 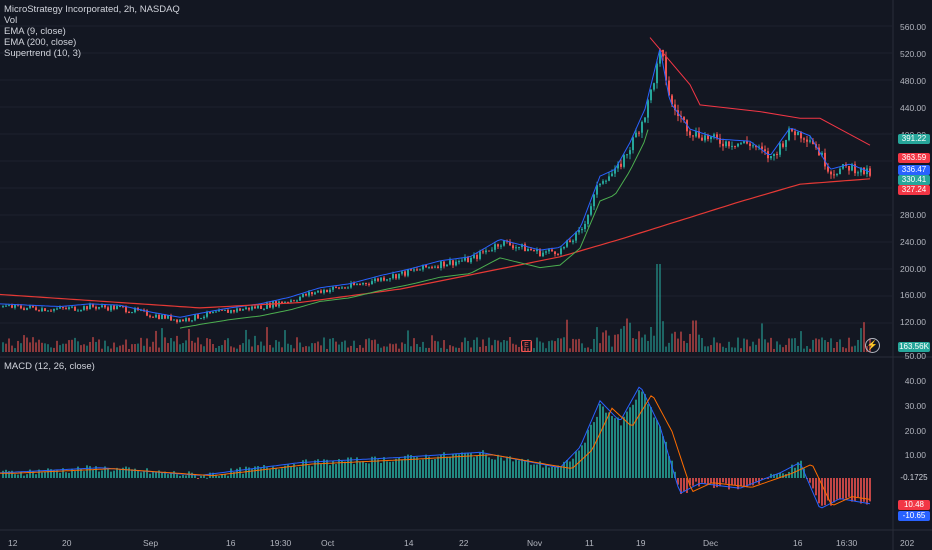 What do you see at coordinates (914, 139) in the screenshot?
I see `price-tag-391: 391.22` at bounding box center [914, 139].